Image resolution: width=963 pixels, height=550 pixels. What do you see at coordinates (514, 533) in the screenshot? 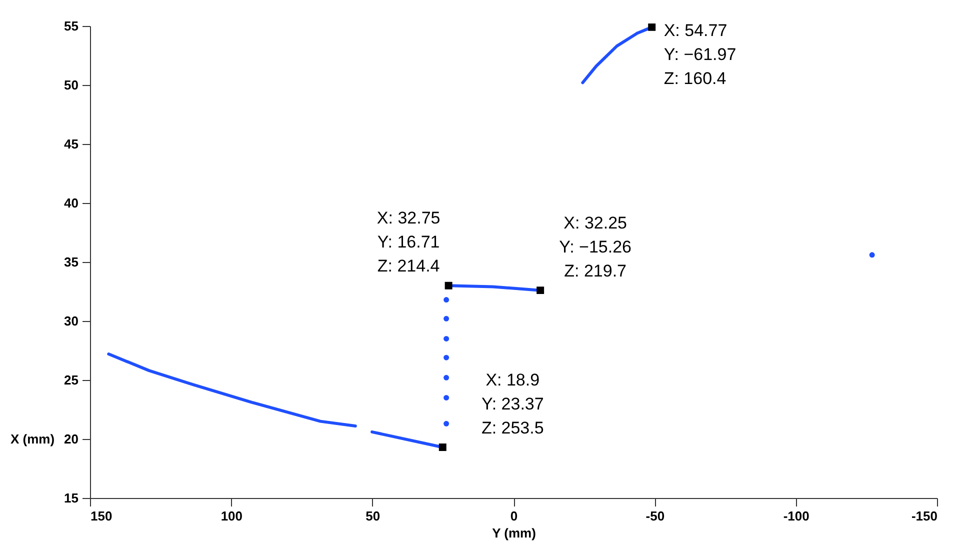
I see `x-axis-title: Y (mm)` at bounding box center [514, 533].